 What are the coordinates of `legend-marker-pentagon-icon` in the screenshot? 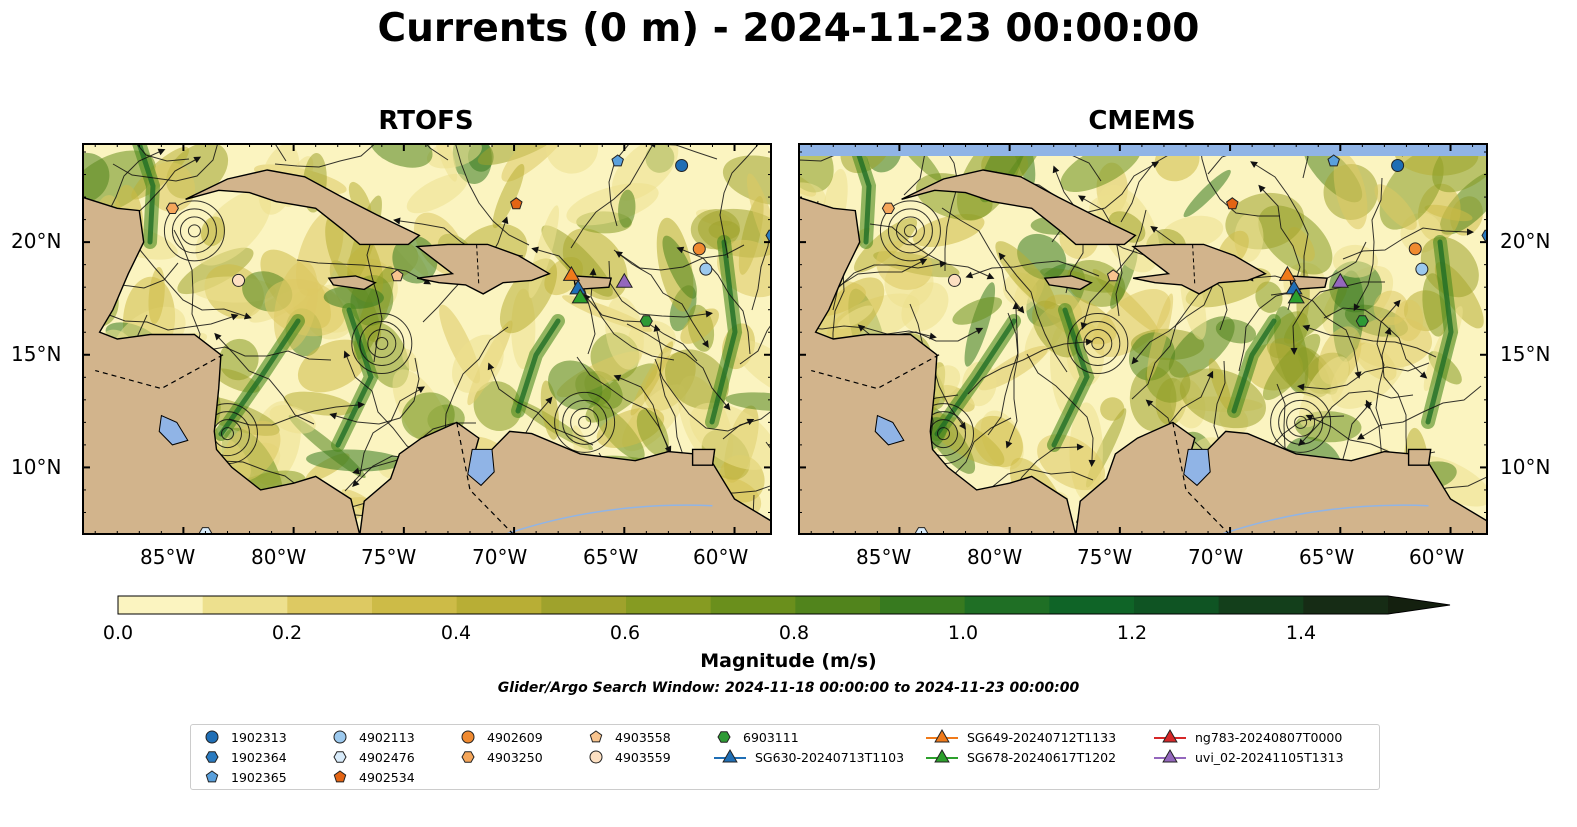 It's located at (212, 776).